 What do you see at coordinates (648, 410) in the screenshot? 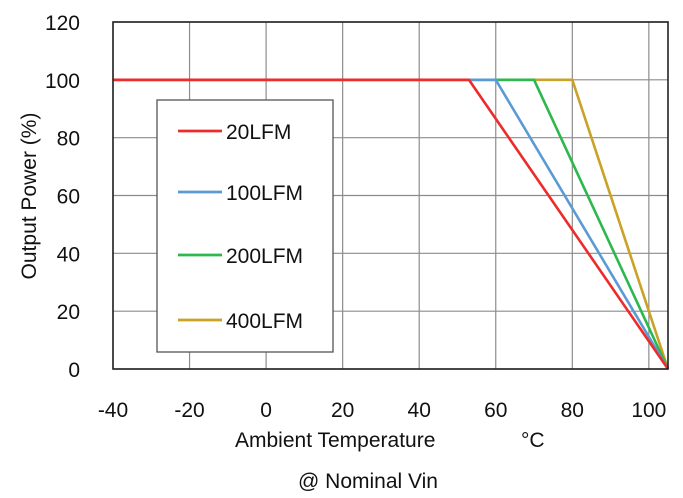
I see `x-tick-label: 100` at bounding box center [648, 410].